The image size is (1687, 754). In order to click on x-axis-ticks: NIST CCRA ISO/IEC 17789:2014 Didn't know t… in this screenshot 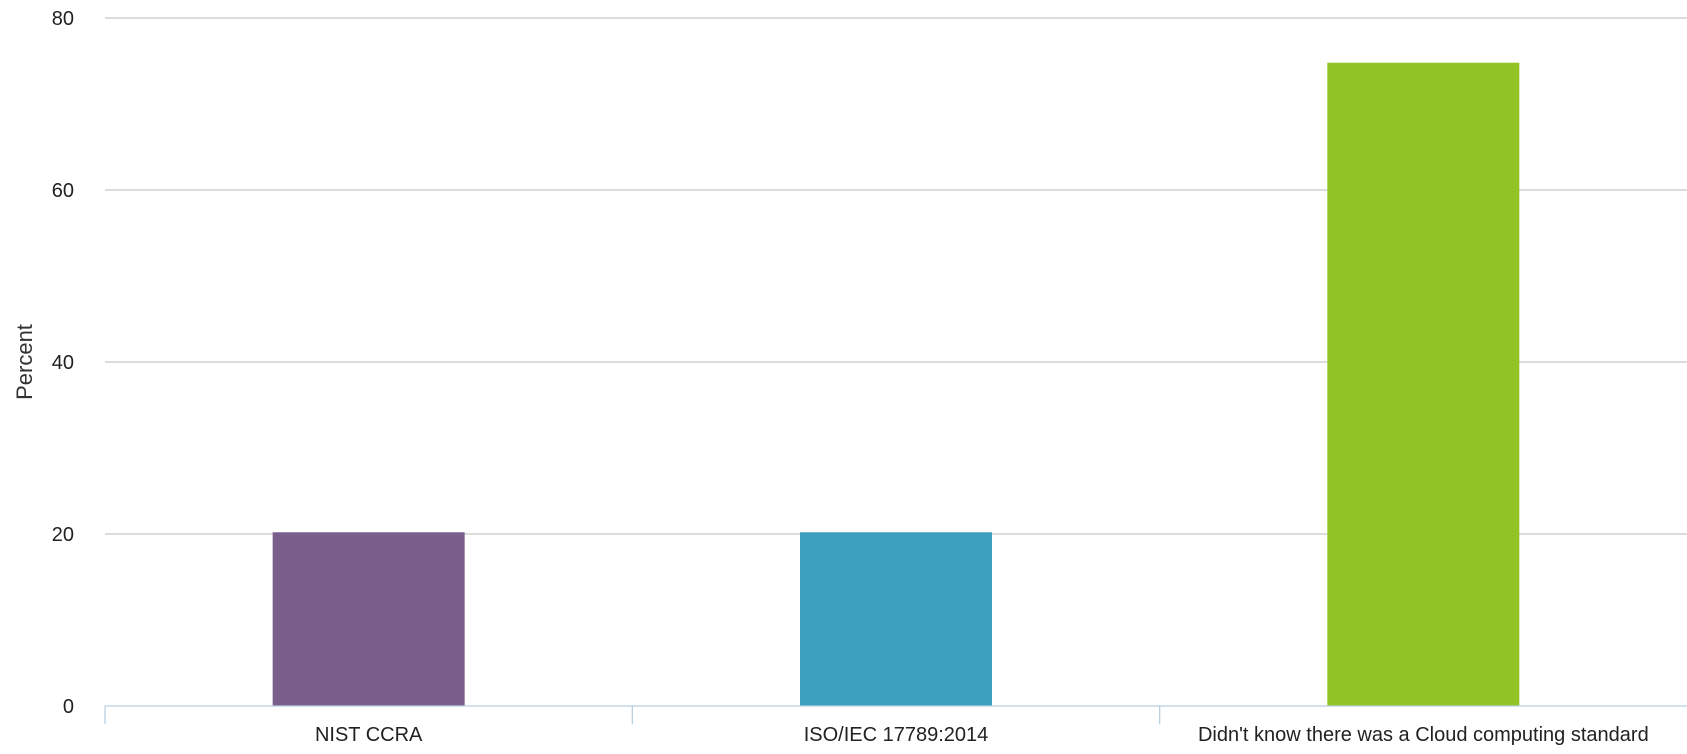, I will do `click(982, 735)`.